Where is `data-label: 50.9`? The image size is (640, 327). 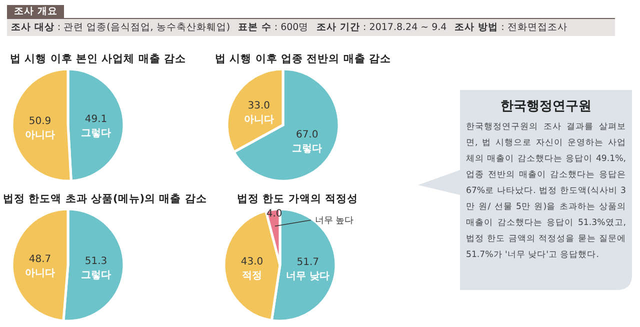 data-label: 50.9 is located at coordinates (40, 121).